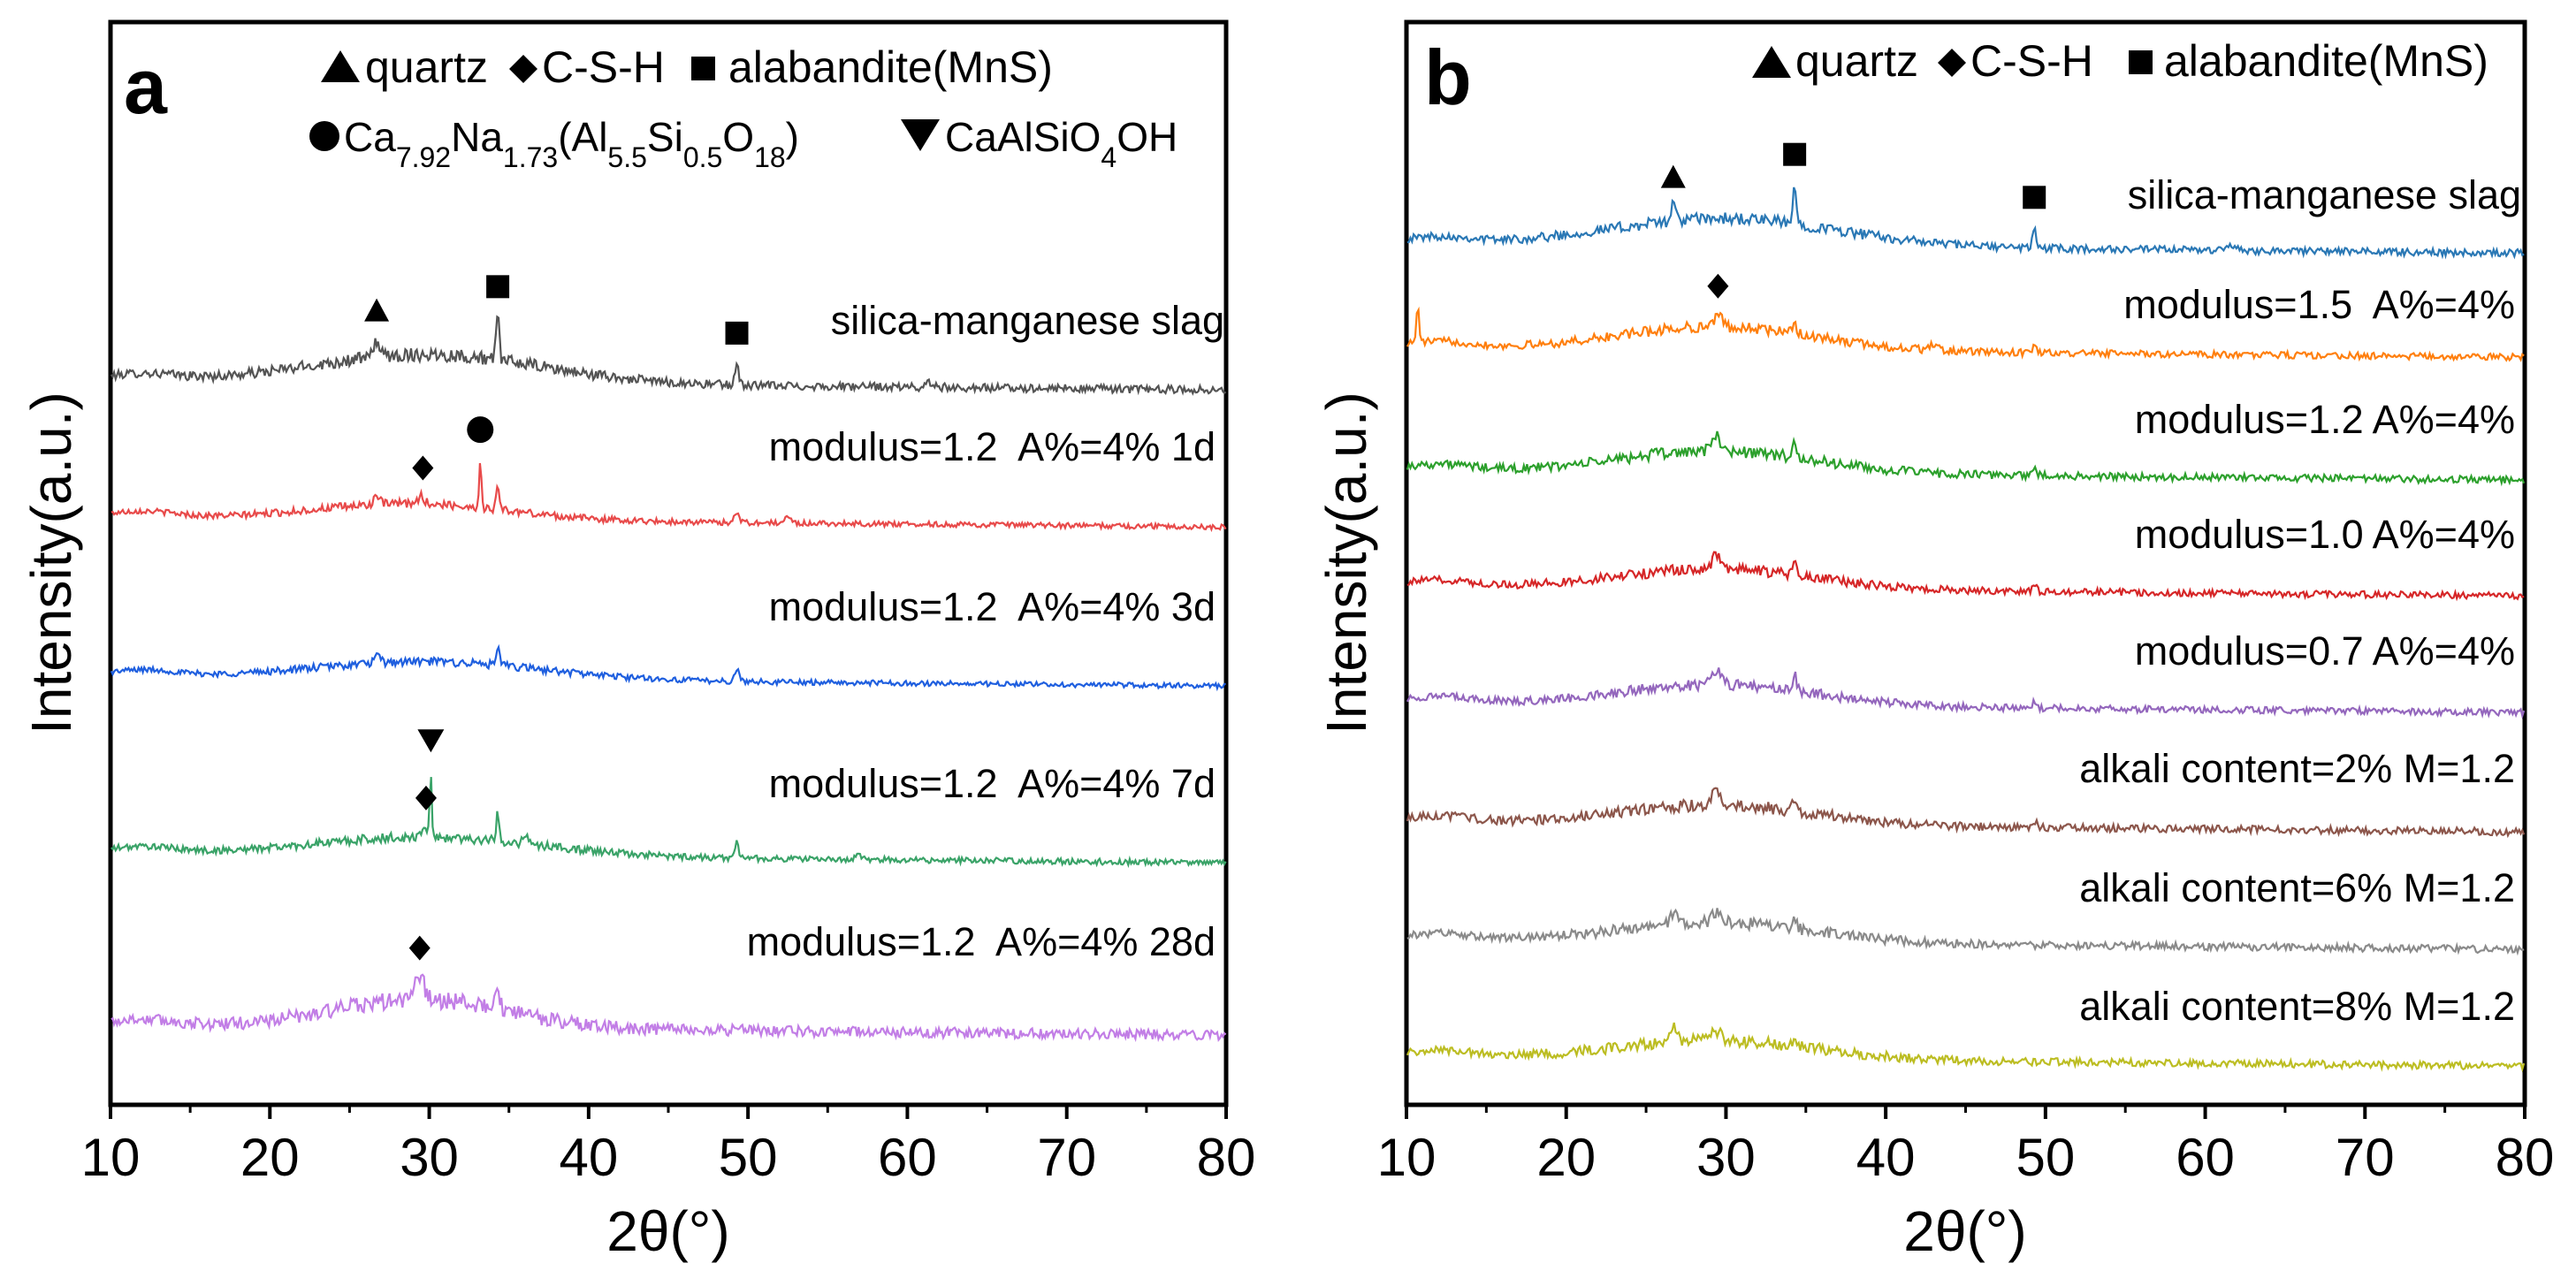 The height and width of the screenshot is (1286, 2576). I want to click on series-label-slag-a: silica-manganese slag, so click(1027, 321).